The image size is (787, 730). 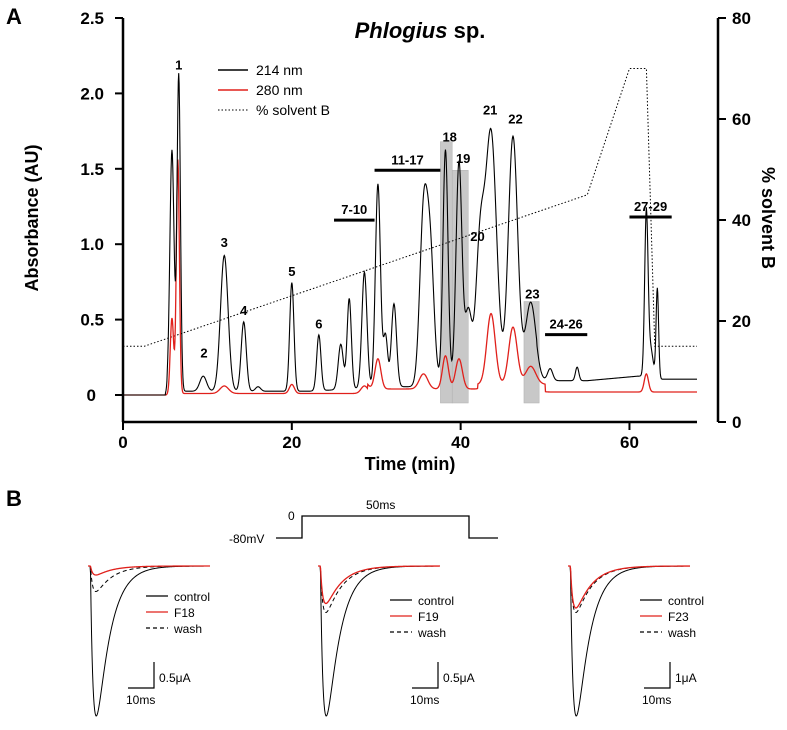 I want to click on legend-label: % solvent B, so click(x=293, y=110).